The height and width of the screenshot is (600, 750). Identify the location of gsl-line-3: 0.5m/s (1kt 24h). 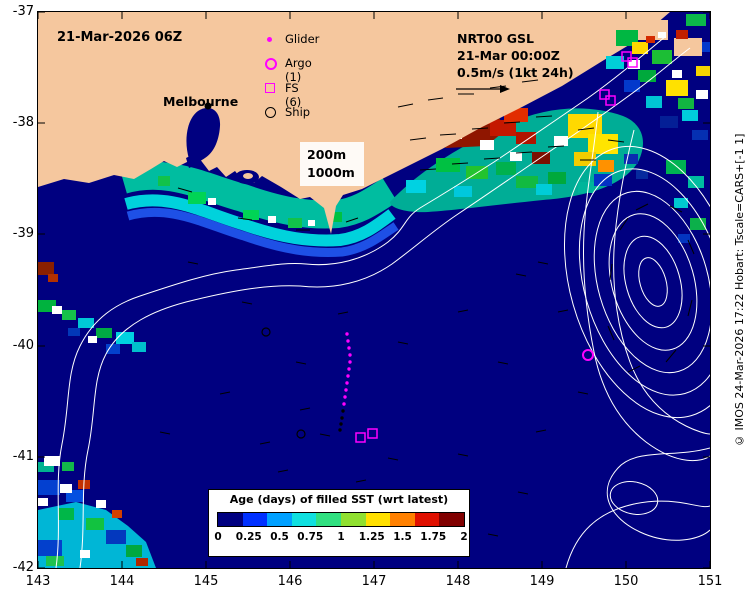
(515, 72).